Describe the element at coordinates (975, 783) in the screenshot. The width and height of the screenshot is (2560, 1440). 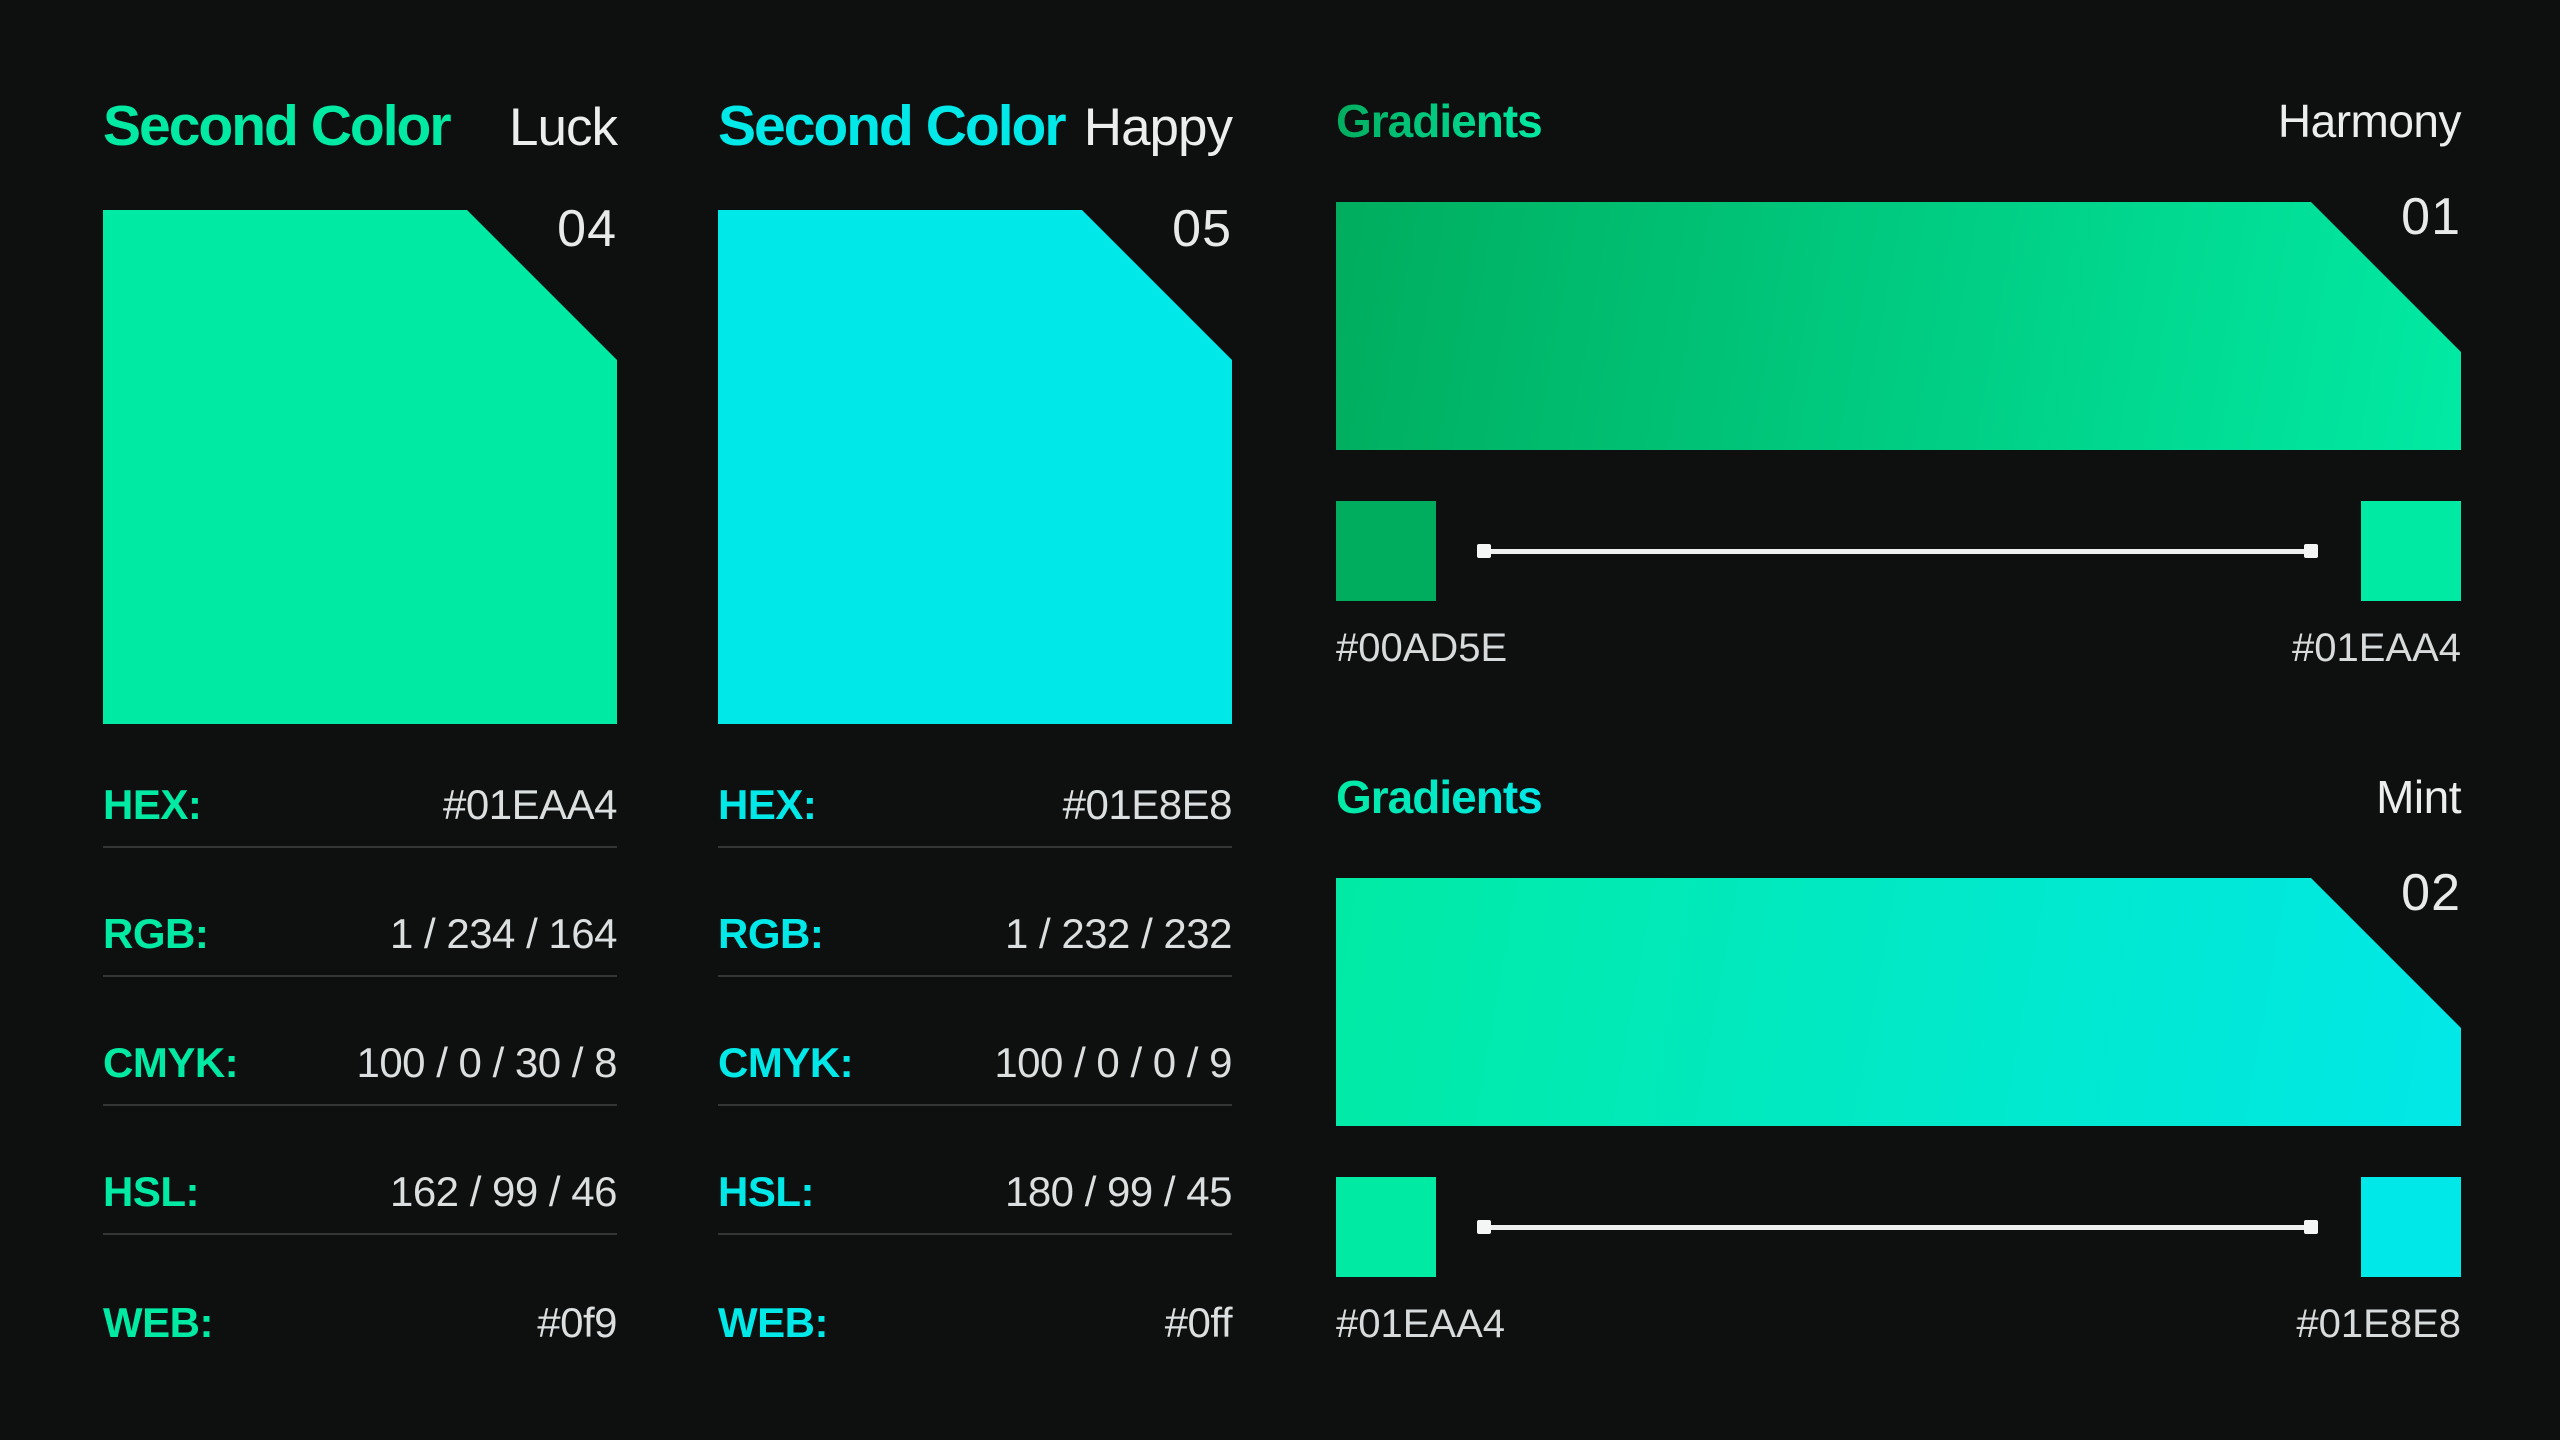
I see `color-row-hex: HEX: #01E8E8` at that location.